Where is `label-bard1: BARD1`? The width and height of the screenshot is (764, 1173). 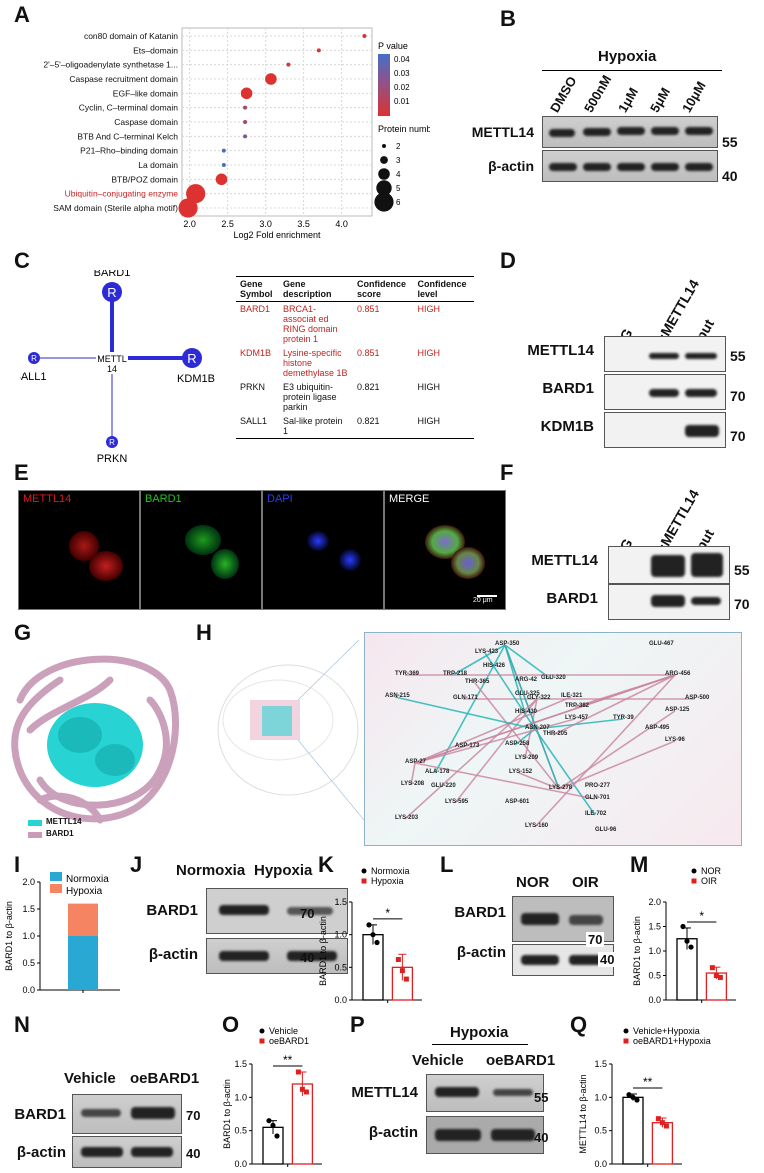 label-bard1: BARD1 is located at coordinates (112, 274).